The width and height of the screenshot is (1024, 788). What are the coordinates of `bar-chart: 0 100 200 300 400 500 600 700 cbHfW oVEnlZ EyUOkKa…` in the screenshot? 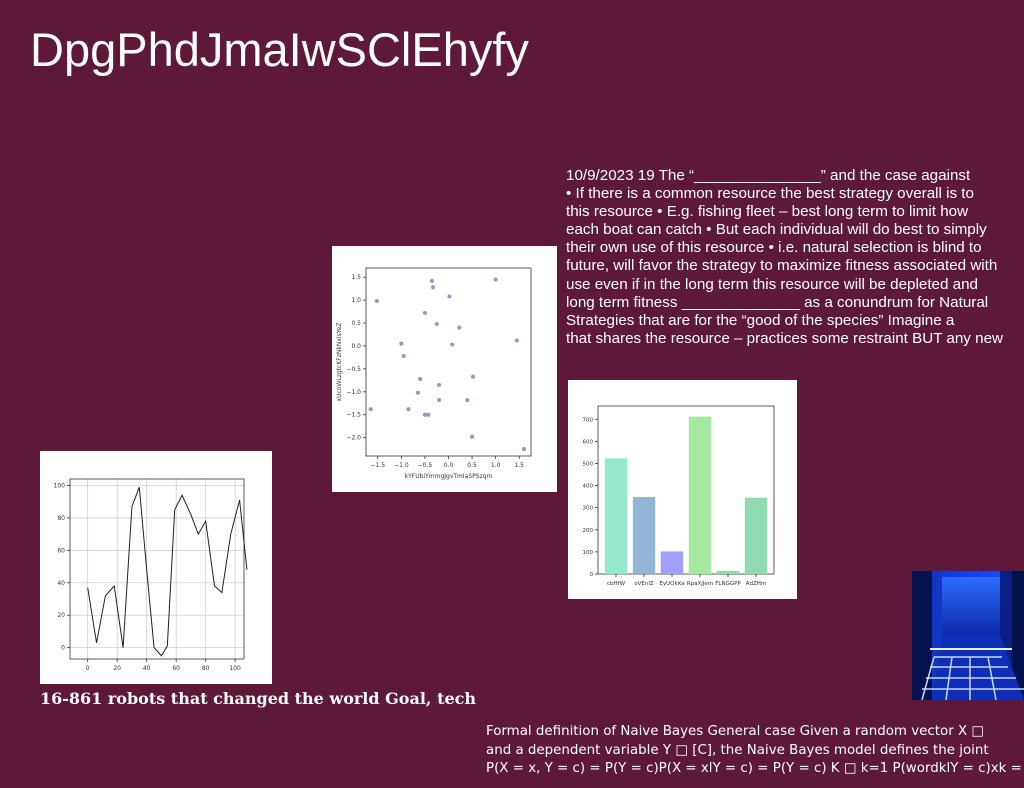 It's located at (679, 496).